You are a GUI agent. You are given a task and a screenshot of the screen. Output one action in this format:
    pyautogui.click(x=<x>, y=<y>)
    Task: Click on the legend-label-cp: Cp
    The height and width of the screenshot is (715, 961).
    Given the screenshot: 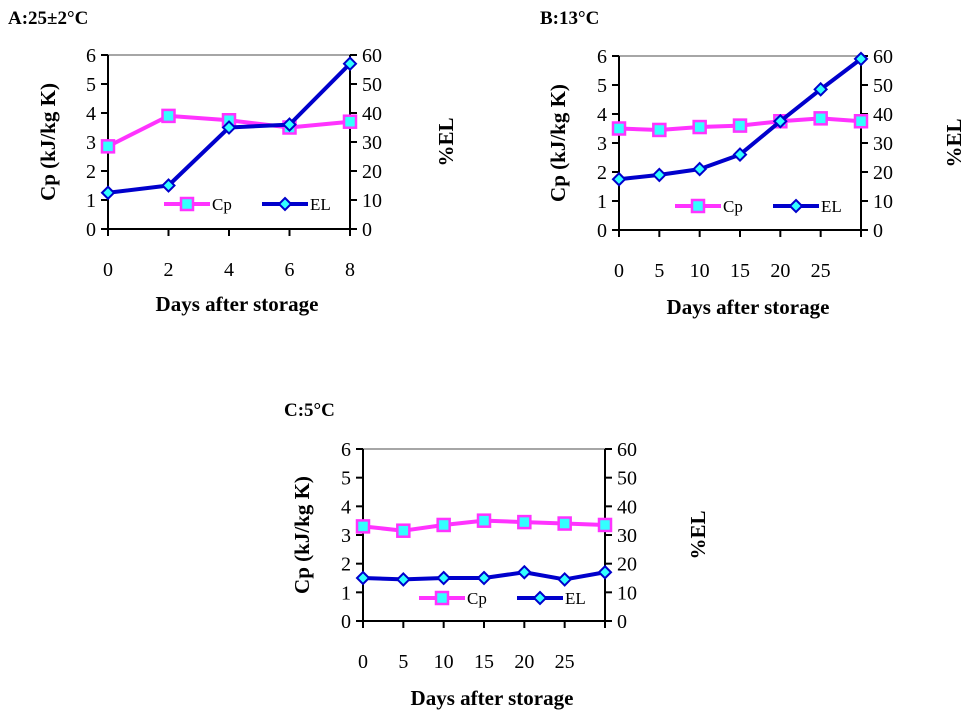 What is the action you would take?
    pyautogui.click(x=222, y=204)
    